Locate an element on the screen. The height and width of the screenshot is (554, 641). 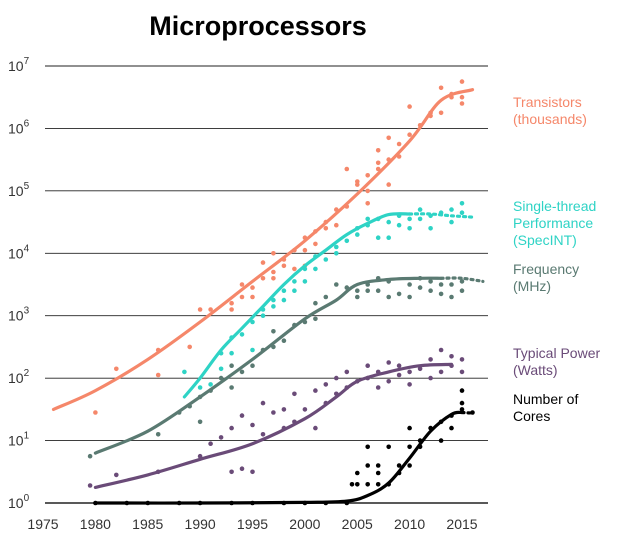
x-tick-label: 1985 is located at coordinates (147, 524).